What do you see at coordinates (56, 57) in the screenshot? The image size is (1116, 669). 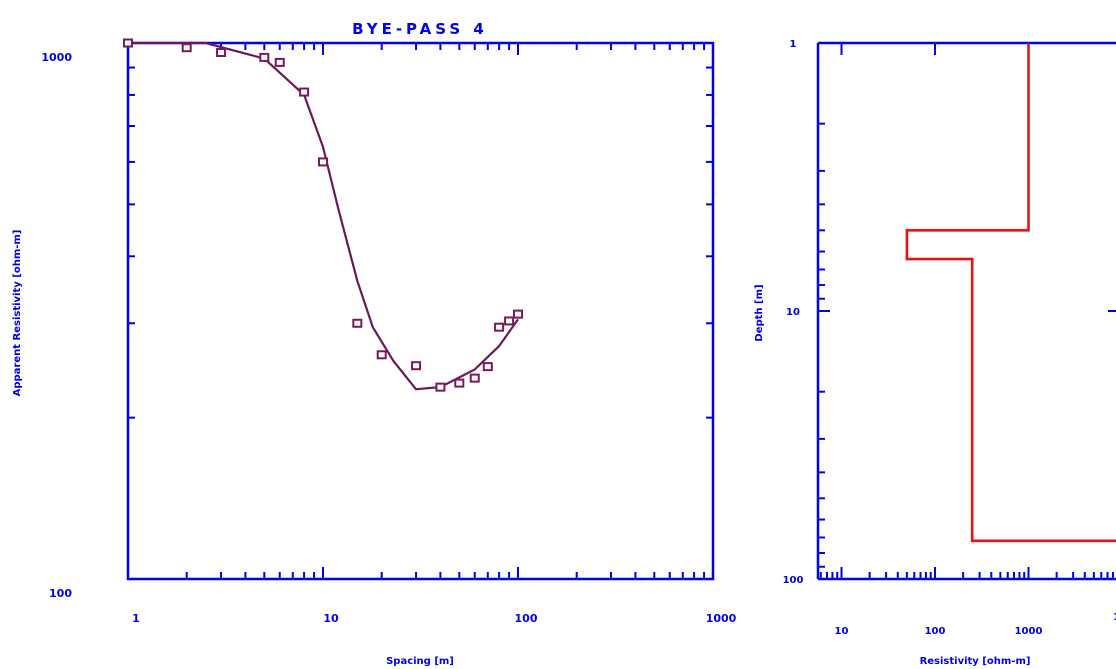 I see `y-tick-label: 1000` at bounding box center [56, 57].